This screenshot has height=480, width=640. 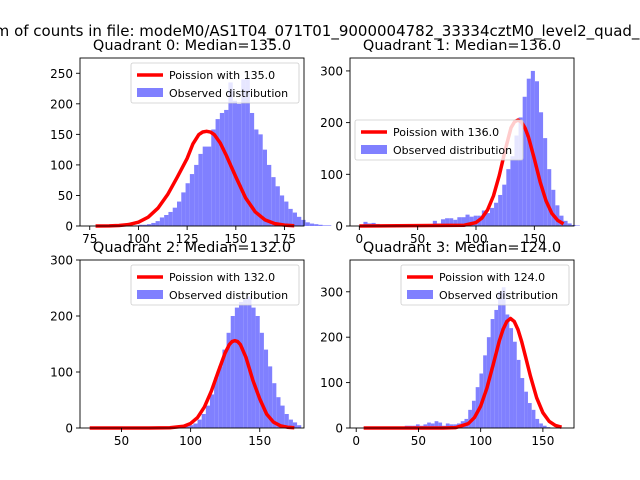 What do you see at coordinates (331, 175) in the screenshot?
I see `quadrant-1-ytick-label: 100` at bounding box center [331, 175].